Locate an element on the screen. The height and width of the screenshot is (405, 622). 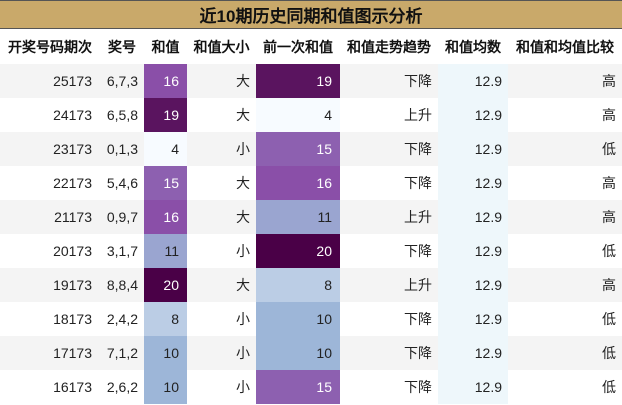
table-row: 18173 2,4,2 8 小 10 下降 12.9 低 is located at coordinates (311, 319).